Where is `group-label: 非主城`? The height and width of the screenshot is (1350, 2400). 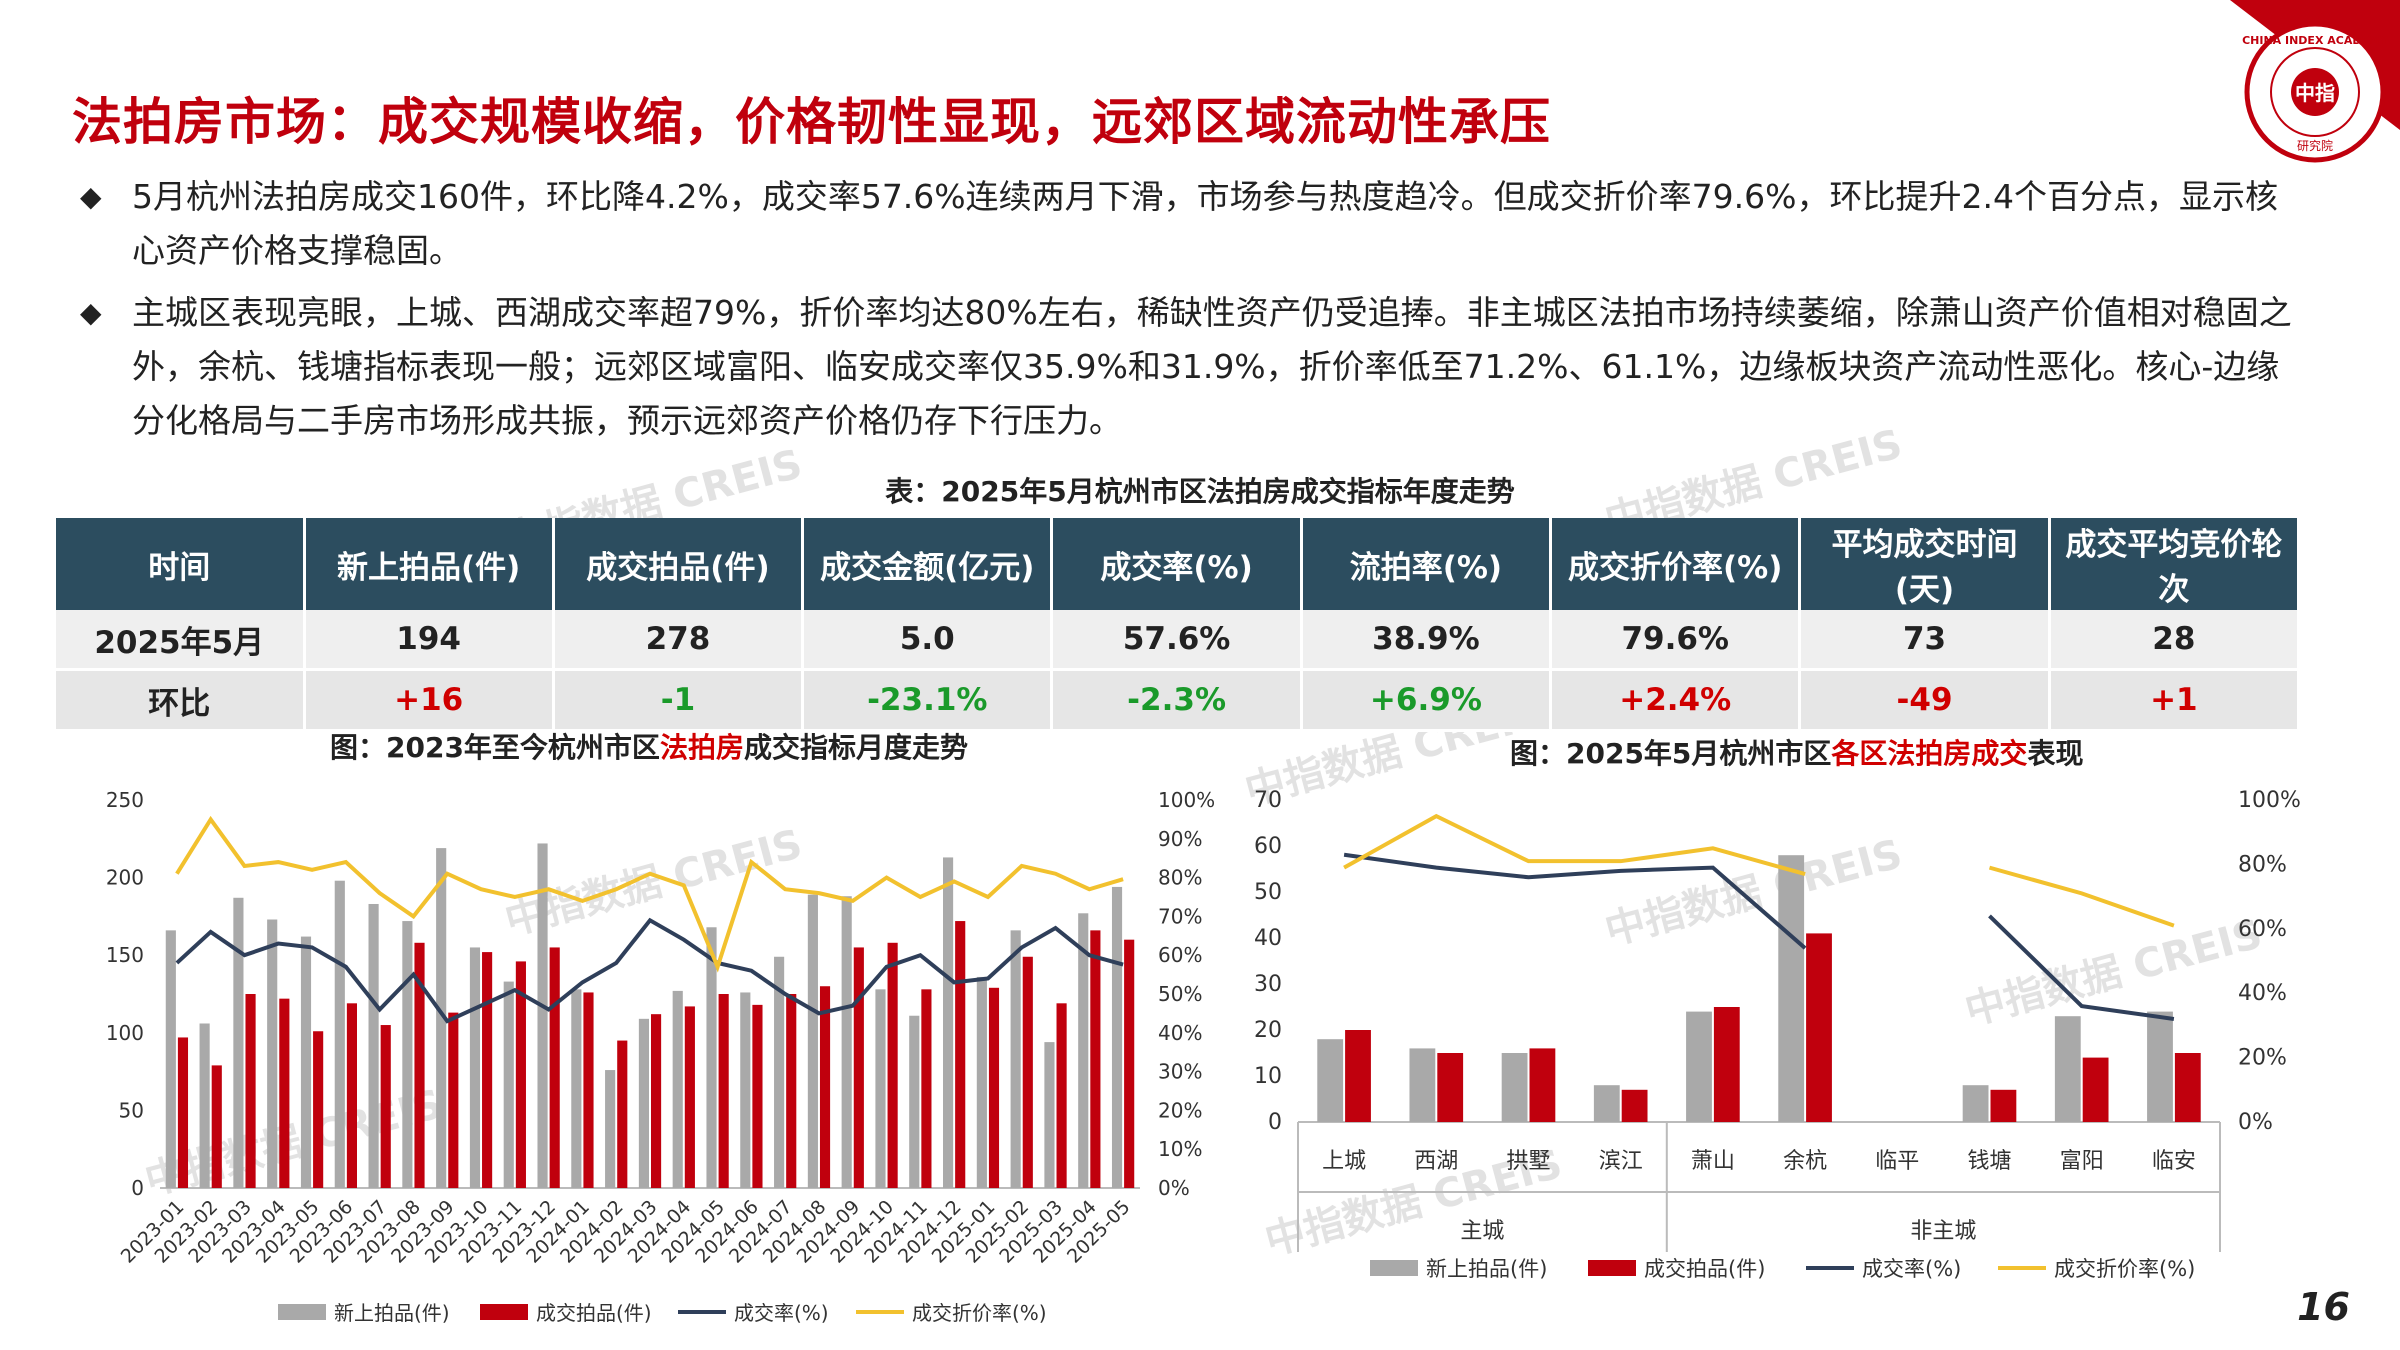
group-label: 非主城 is located at coordinates (1943, 1231).